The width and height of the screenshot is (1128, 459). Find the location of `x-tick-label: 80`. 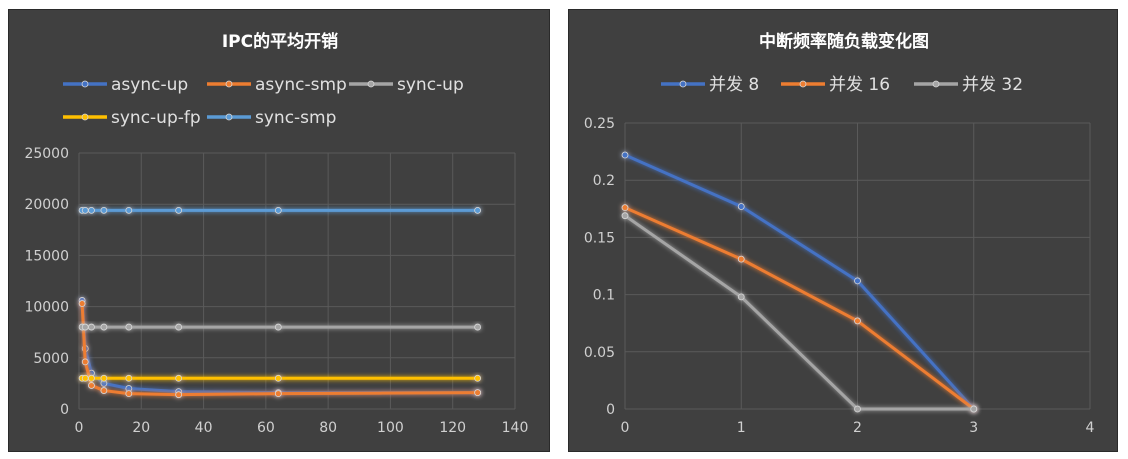

x-tick-label: 80 is located at coordinates (328, 428).